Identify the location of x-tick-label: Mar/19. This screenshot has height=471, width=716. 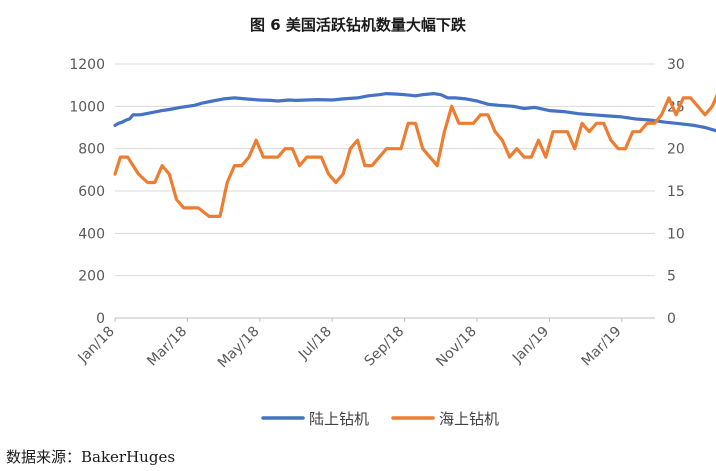
(602, 347).